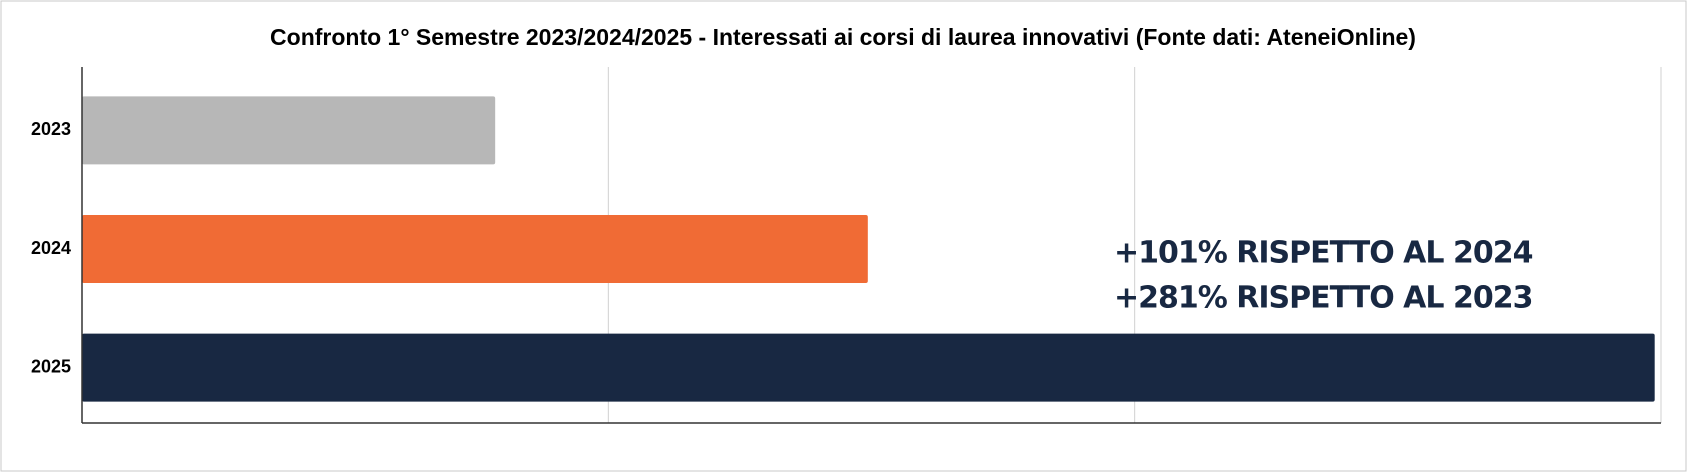 The width and height of the screenshot is (1687, 472). Describe the element at coordinates (51, 129) in the screenshot. I see `y-tick-label: 2023` at that location.